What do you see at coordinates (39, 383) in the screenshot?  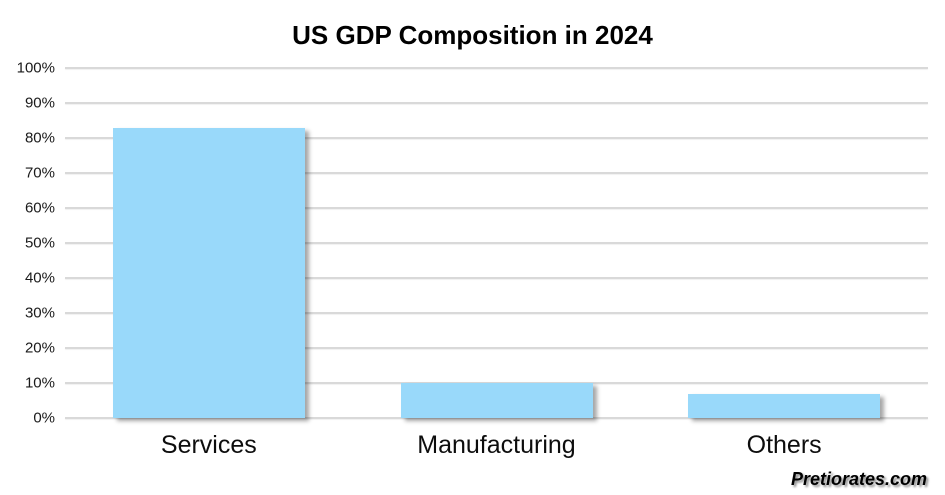 I see `y-tick-label: 10%` at bounding box center [39, 383].